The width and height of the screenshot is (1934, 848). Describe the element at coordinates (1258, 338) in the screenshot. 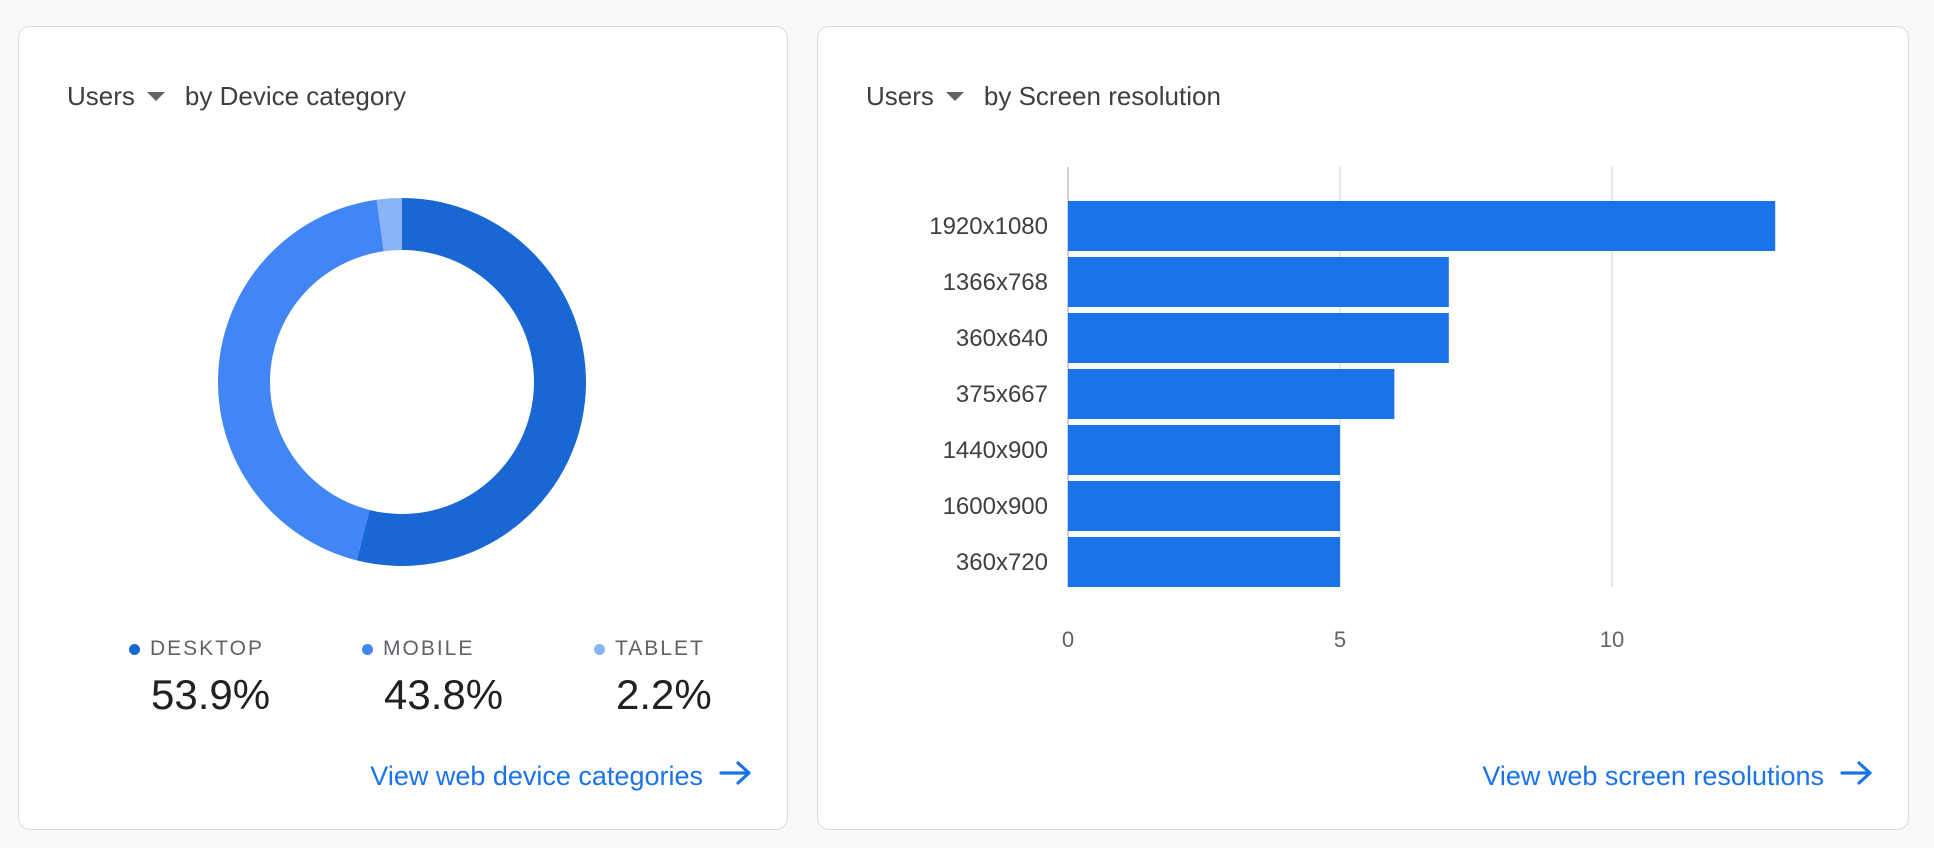

I see `bar-360x640` at that location.